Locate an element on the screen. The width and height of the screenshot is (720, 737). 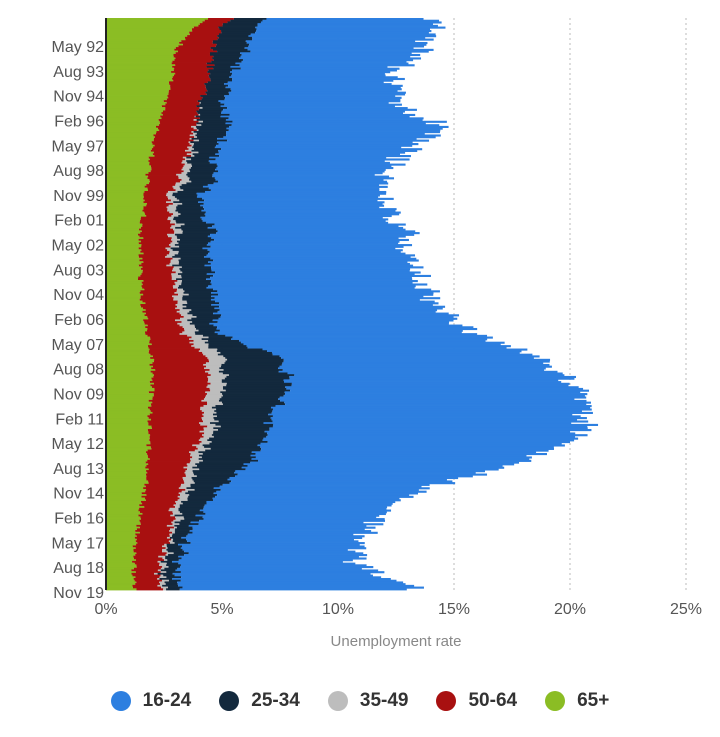
legend-item: 50-64 is located at coordinates (476, 701).